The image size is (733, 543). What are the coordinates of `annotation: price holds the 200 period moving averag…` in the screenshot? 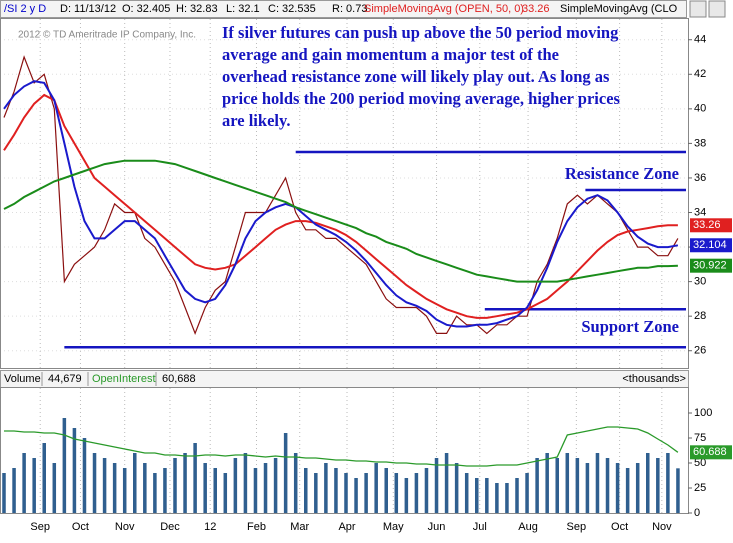 It's located at (421, 98).